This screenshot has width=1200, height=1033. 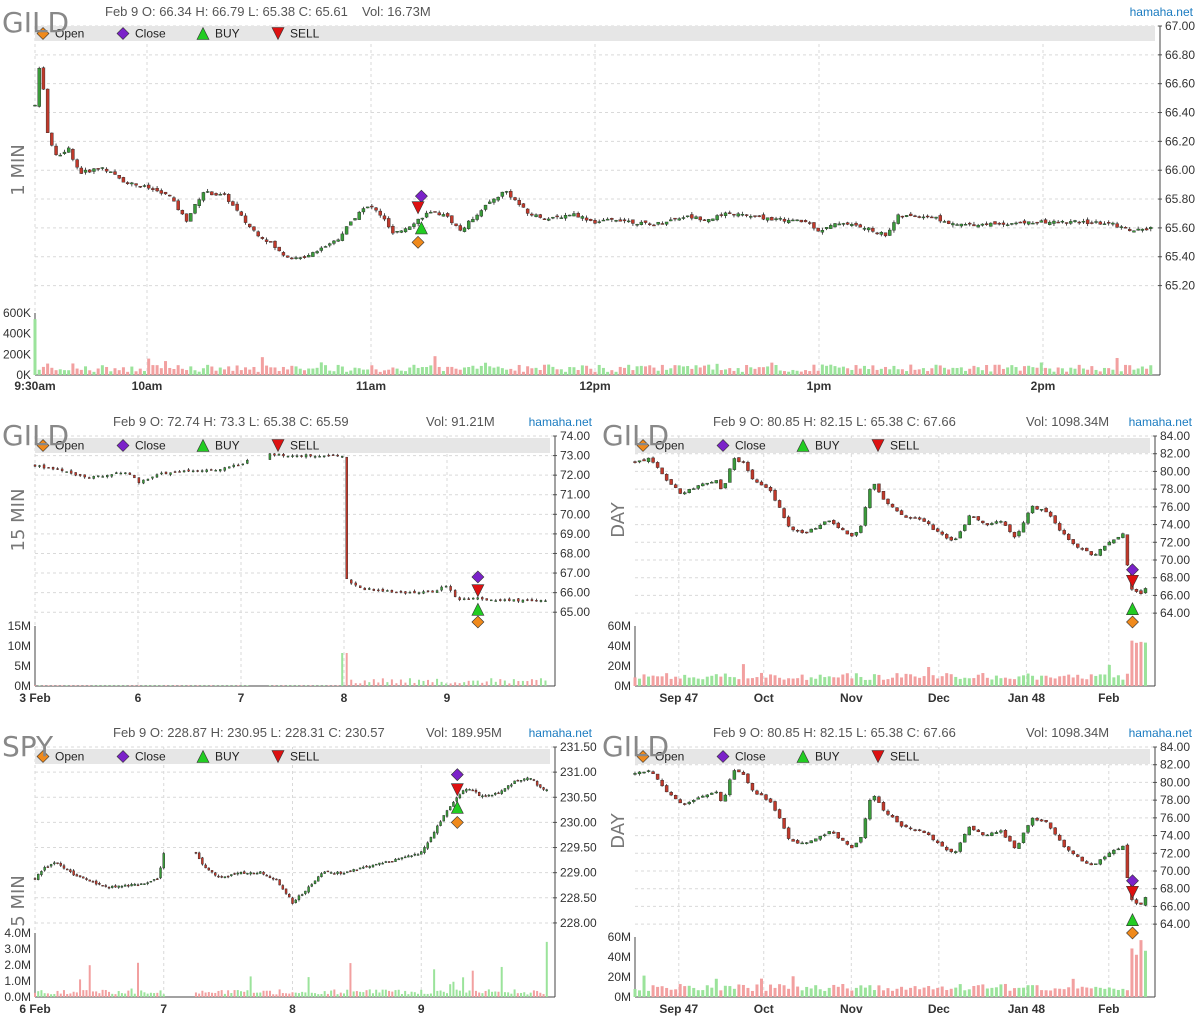 I want to click on price-tick-label: 74.00, so click(x=575, y=436).